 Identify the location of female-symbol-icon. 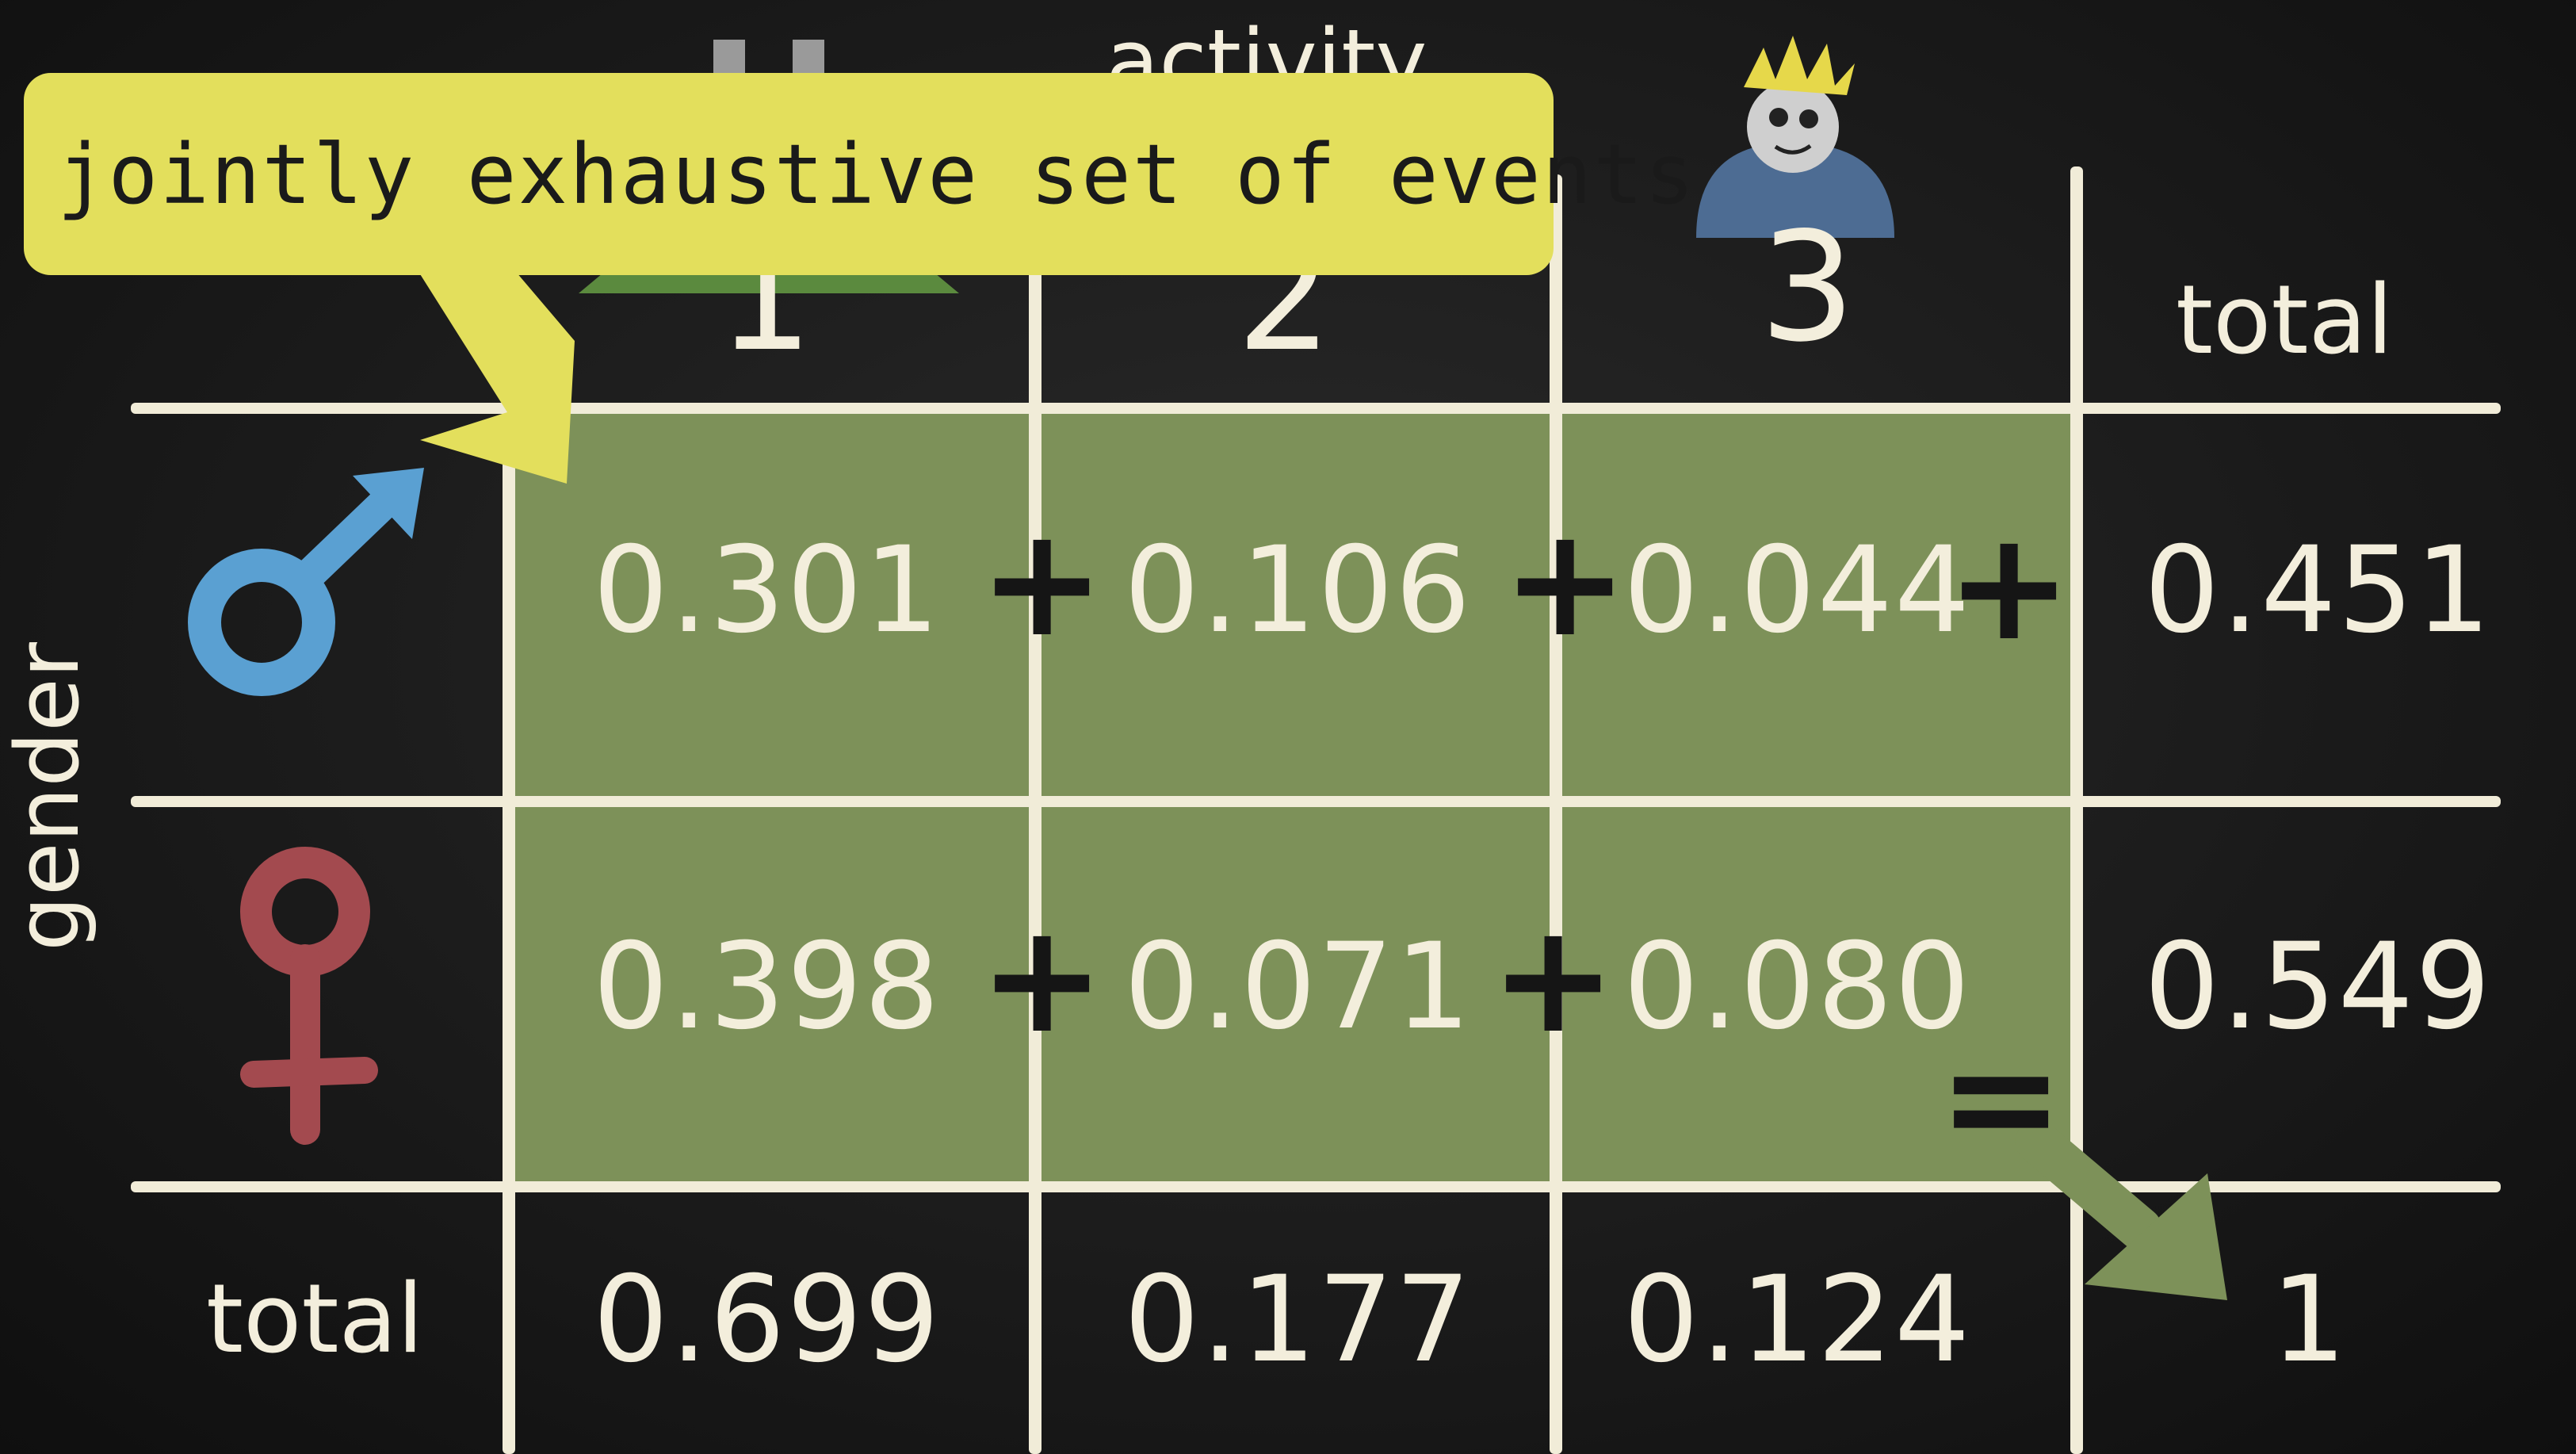
(309, 996).